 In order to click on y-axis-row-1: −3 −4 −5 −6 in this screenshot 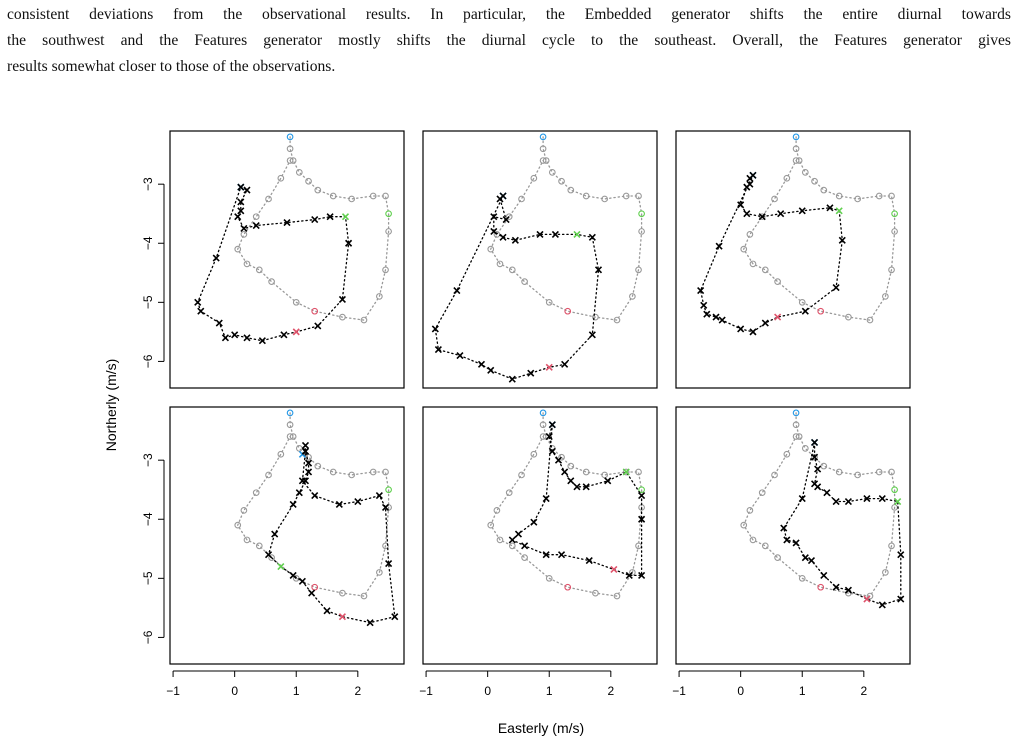, I will do `click(153, 272)`.